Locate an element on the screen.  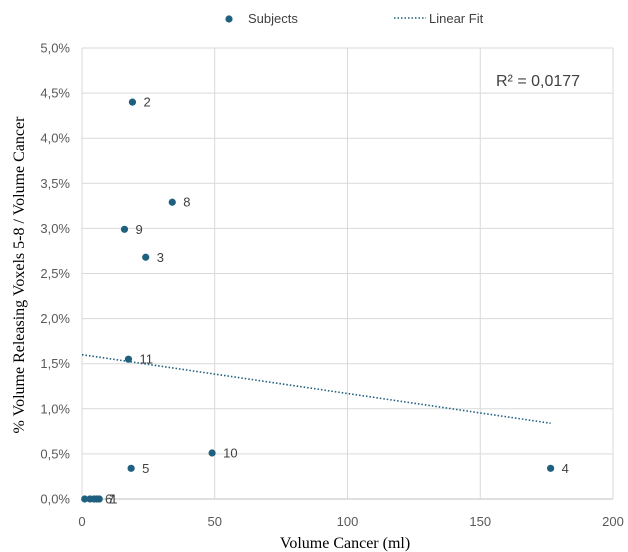
y-tick-label: 1,5% is located at coordinates (55, 363).